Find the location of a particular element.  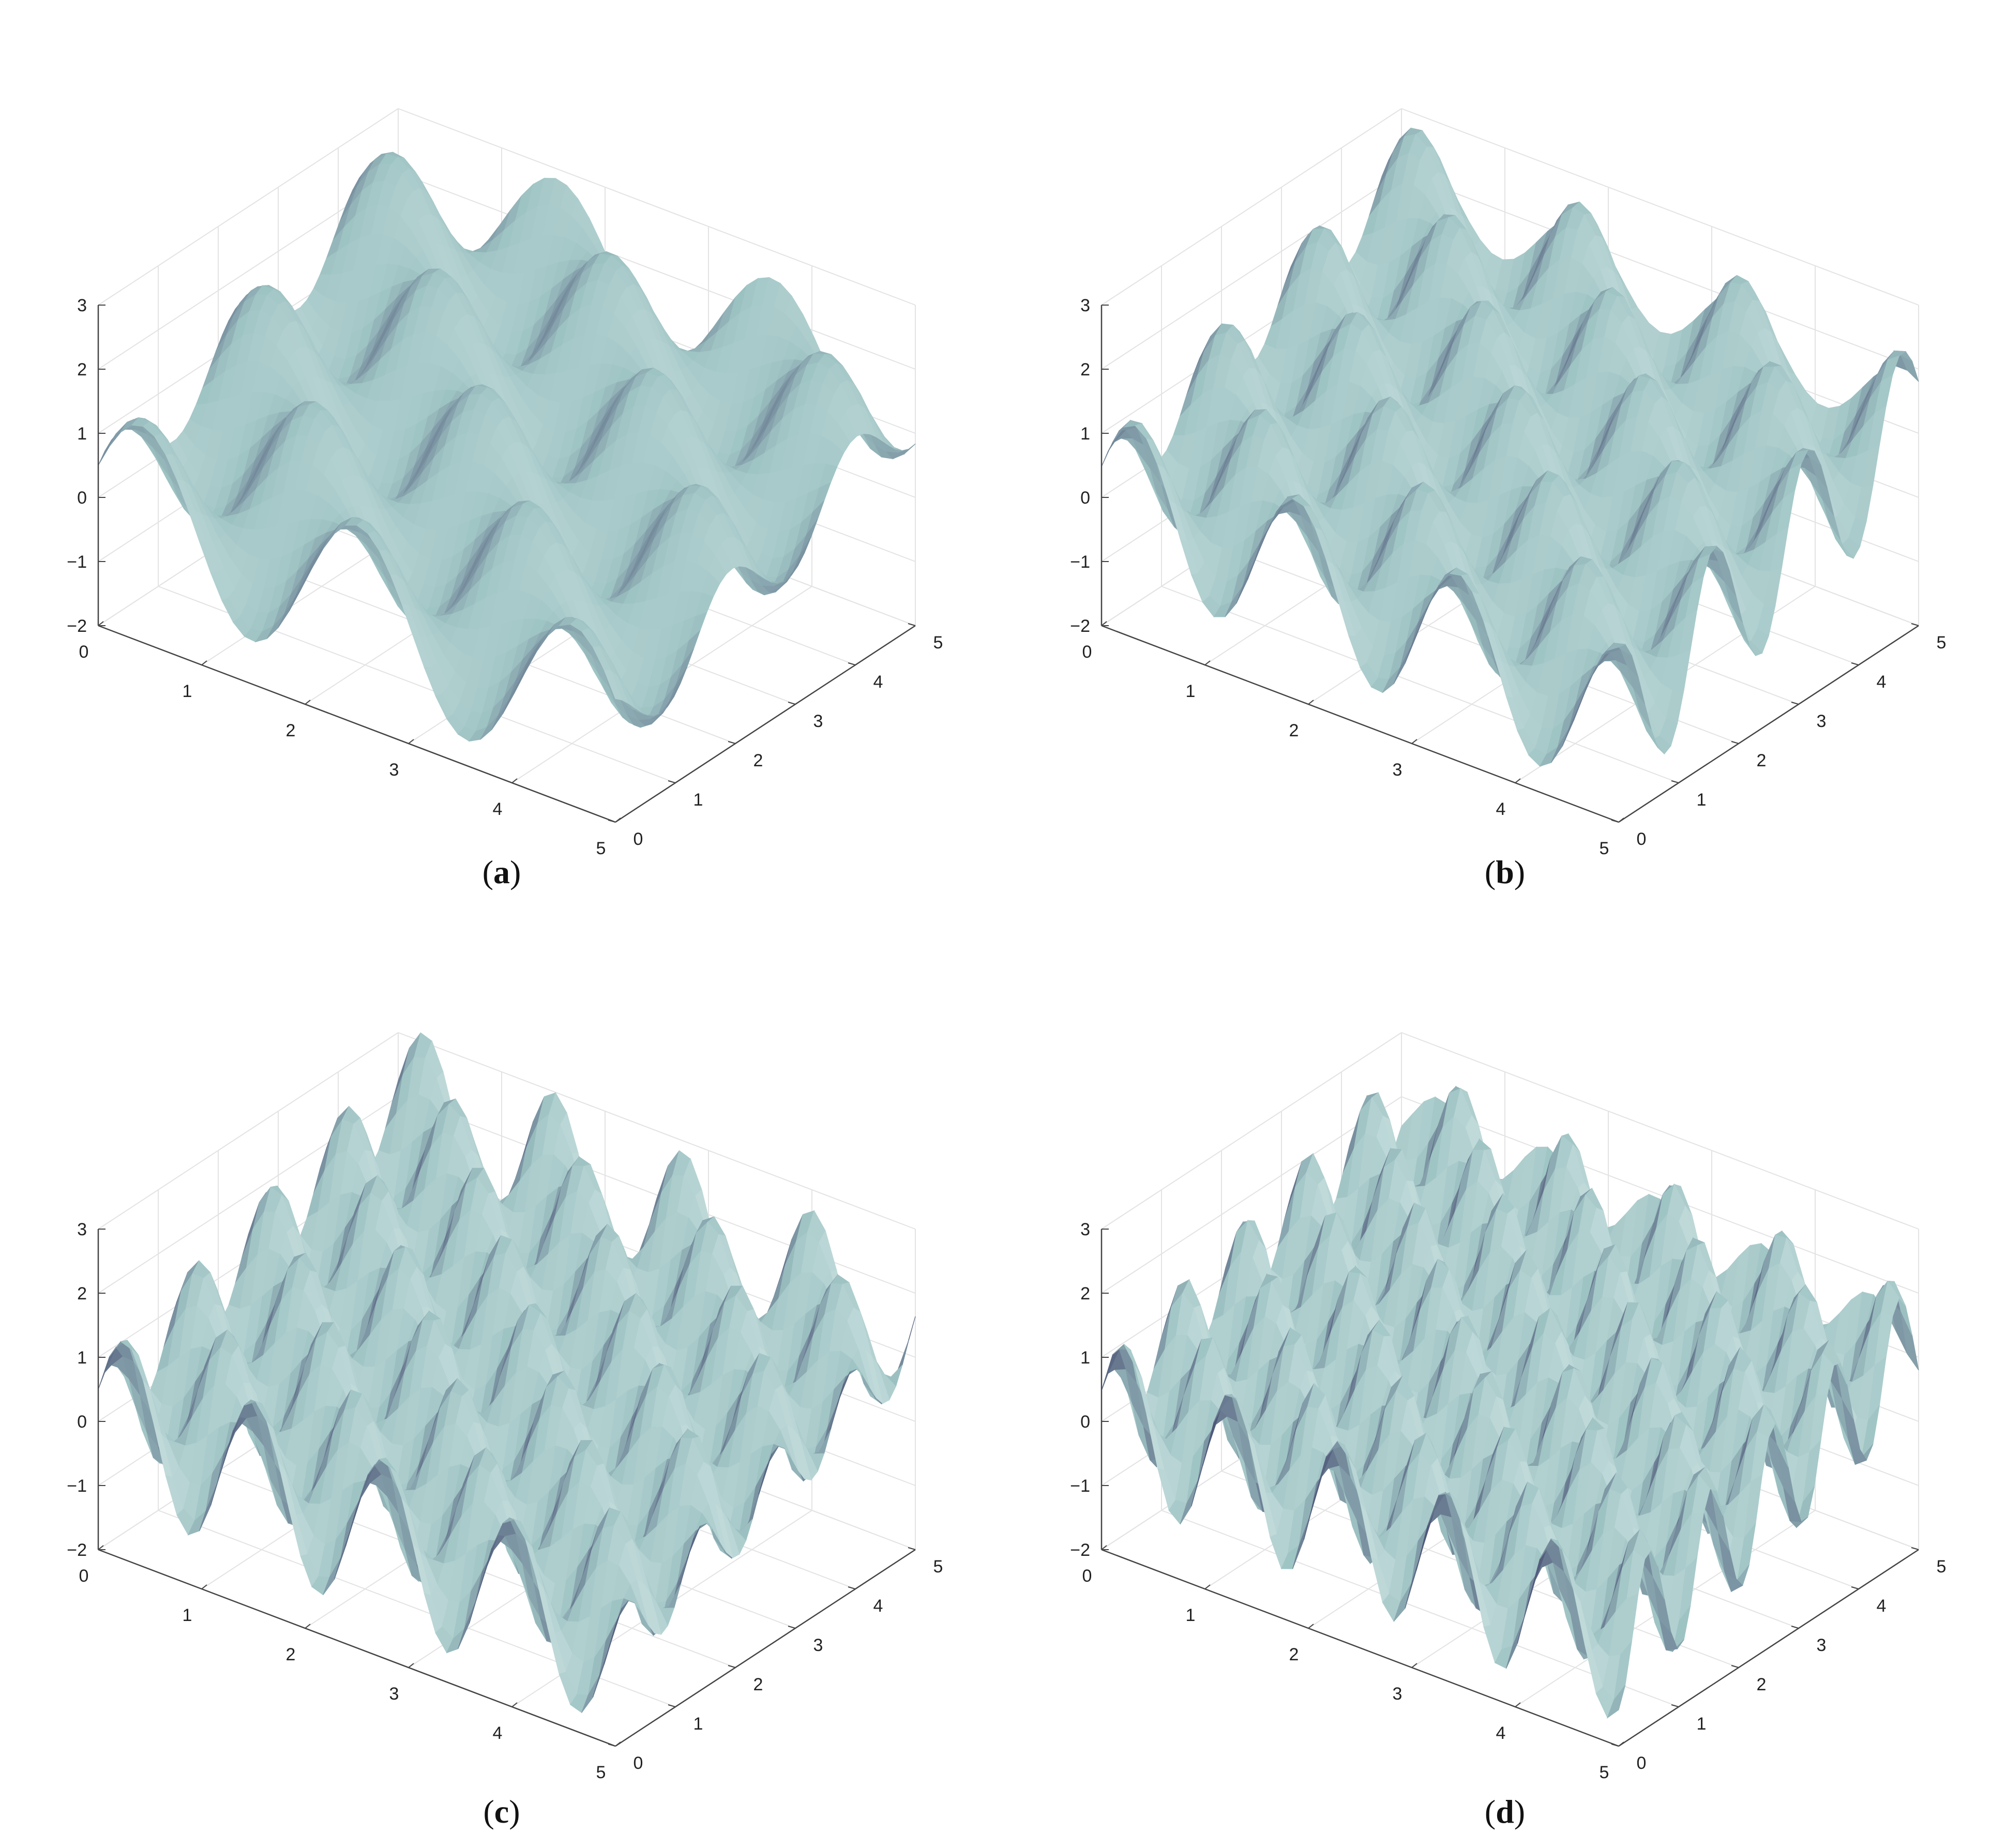

caption-a-letter: a is located at coordinates (501, 872).